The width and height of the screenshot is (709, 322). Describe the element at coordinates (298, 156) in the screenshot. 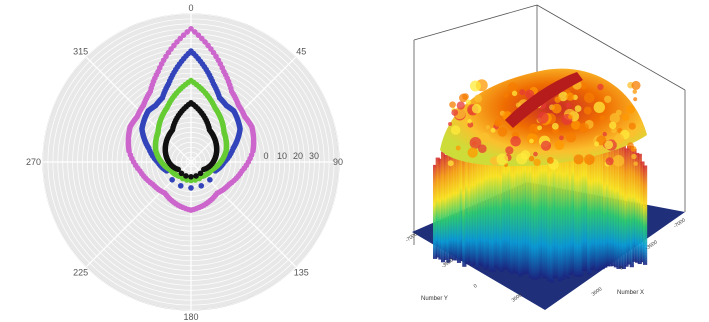

I see `radial-tick-20: 20` at that location.